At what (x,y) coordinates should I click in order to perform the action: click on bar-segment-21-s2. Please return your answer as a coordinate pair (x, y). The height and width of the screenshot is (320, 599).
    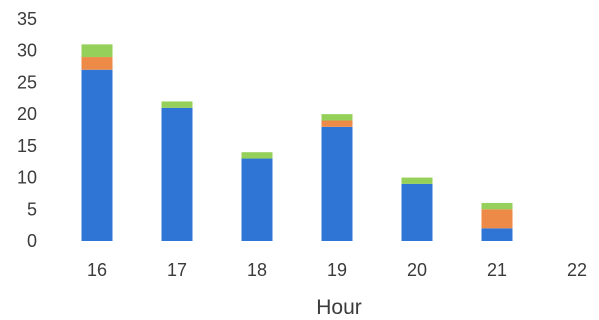
    Looking at the image, I should click on (497, 206).